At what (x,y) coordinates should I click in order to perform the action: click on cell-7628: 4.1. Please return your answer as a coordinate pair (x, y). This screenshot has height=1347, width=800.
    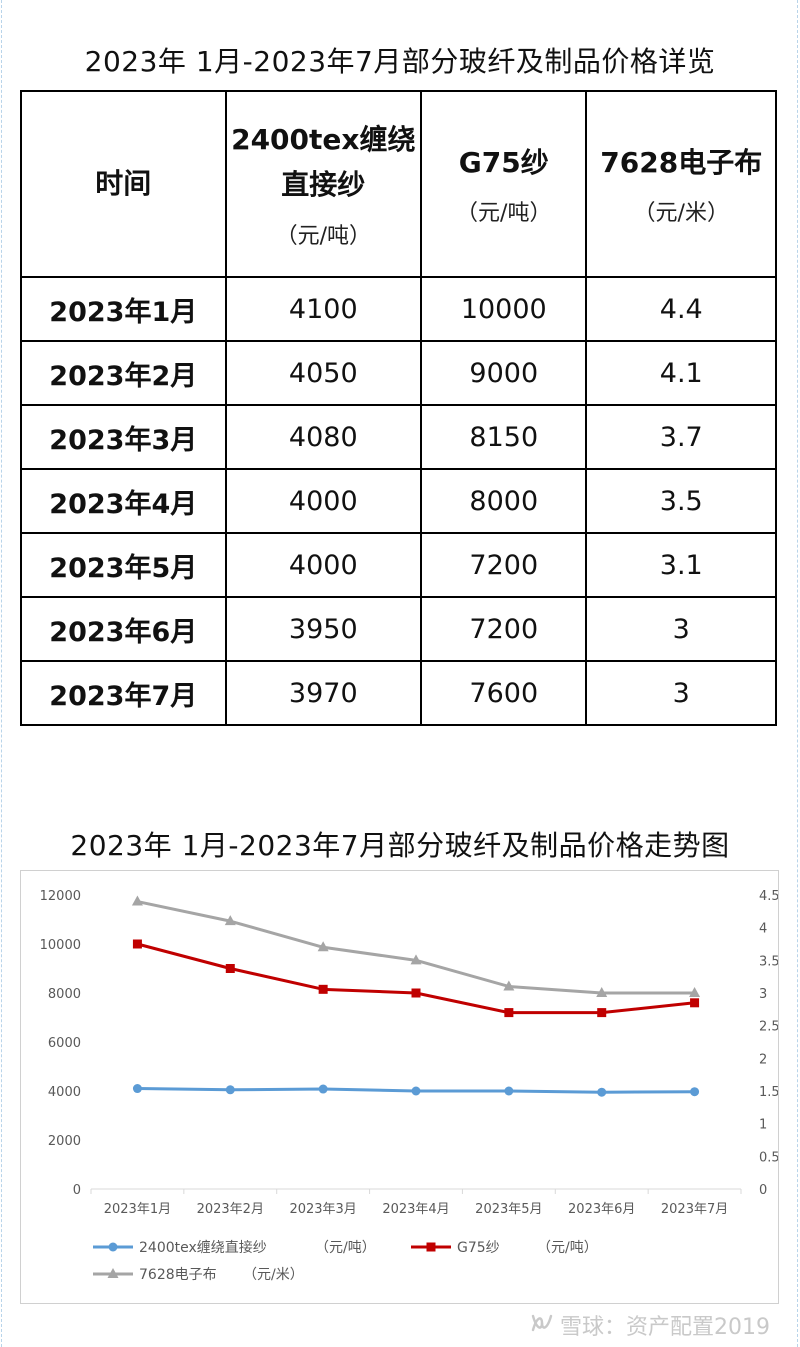
    Looking at the image, I should click on (681, 373).